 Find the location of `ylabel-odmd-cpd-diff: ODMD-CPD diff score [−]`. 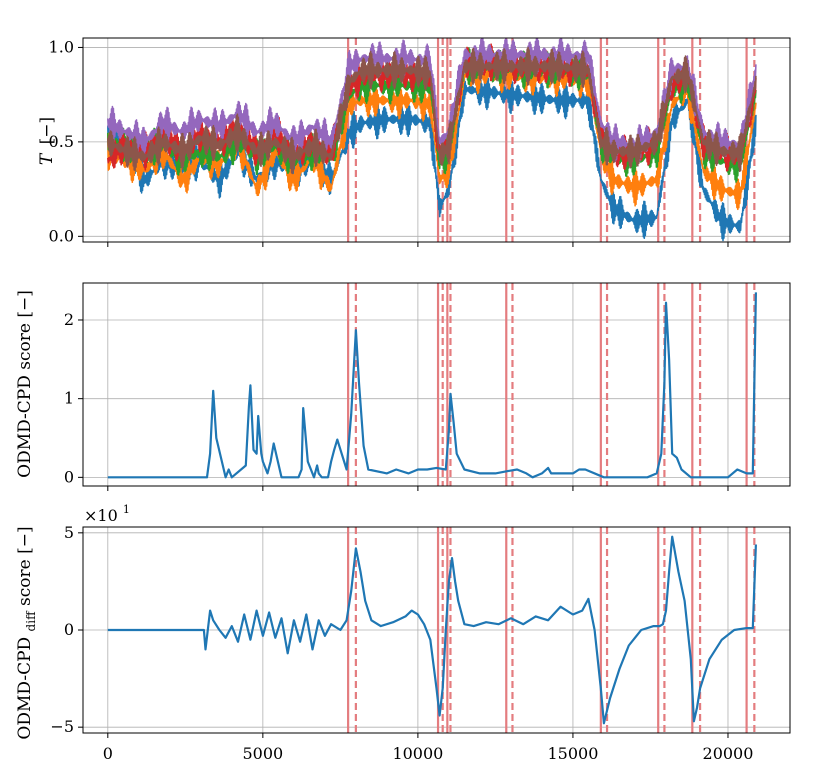

ylabel-odmd-cpd-diff: ODMD-CPD diff score [−] is located at coordinates (27, 632).